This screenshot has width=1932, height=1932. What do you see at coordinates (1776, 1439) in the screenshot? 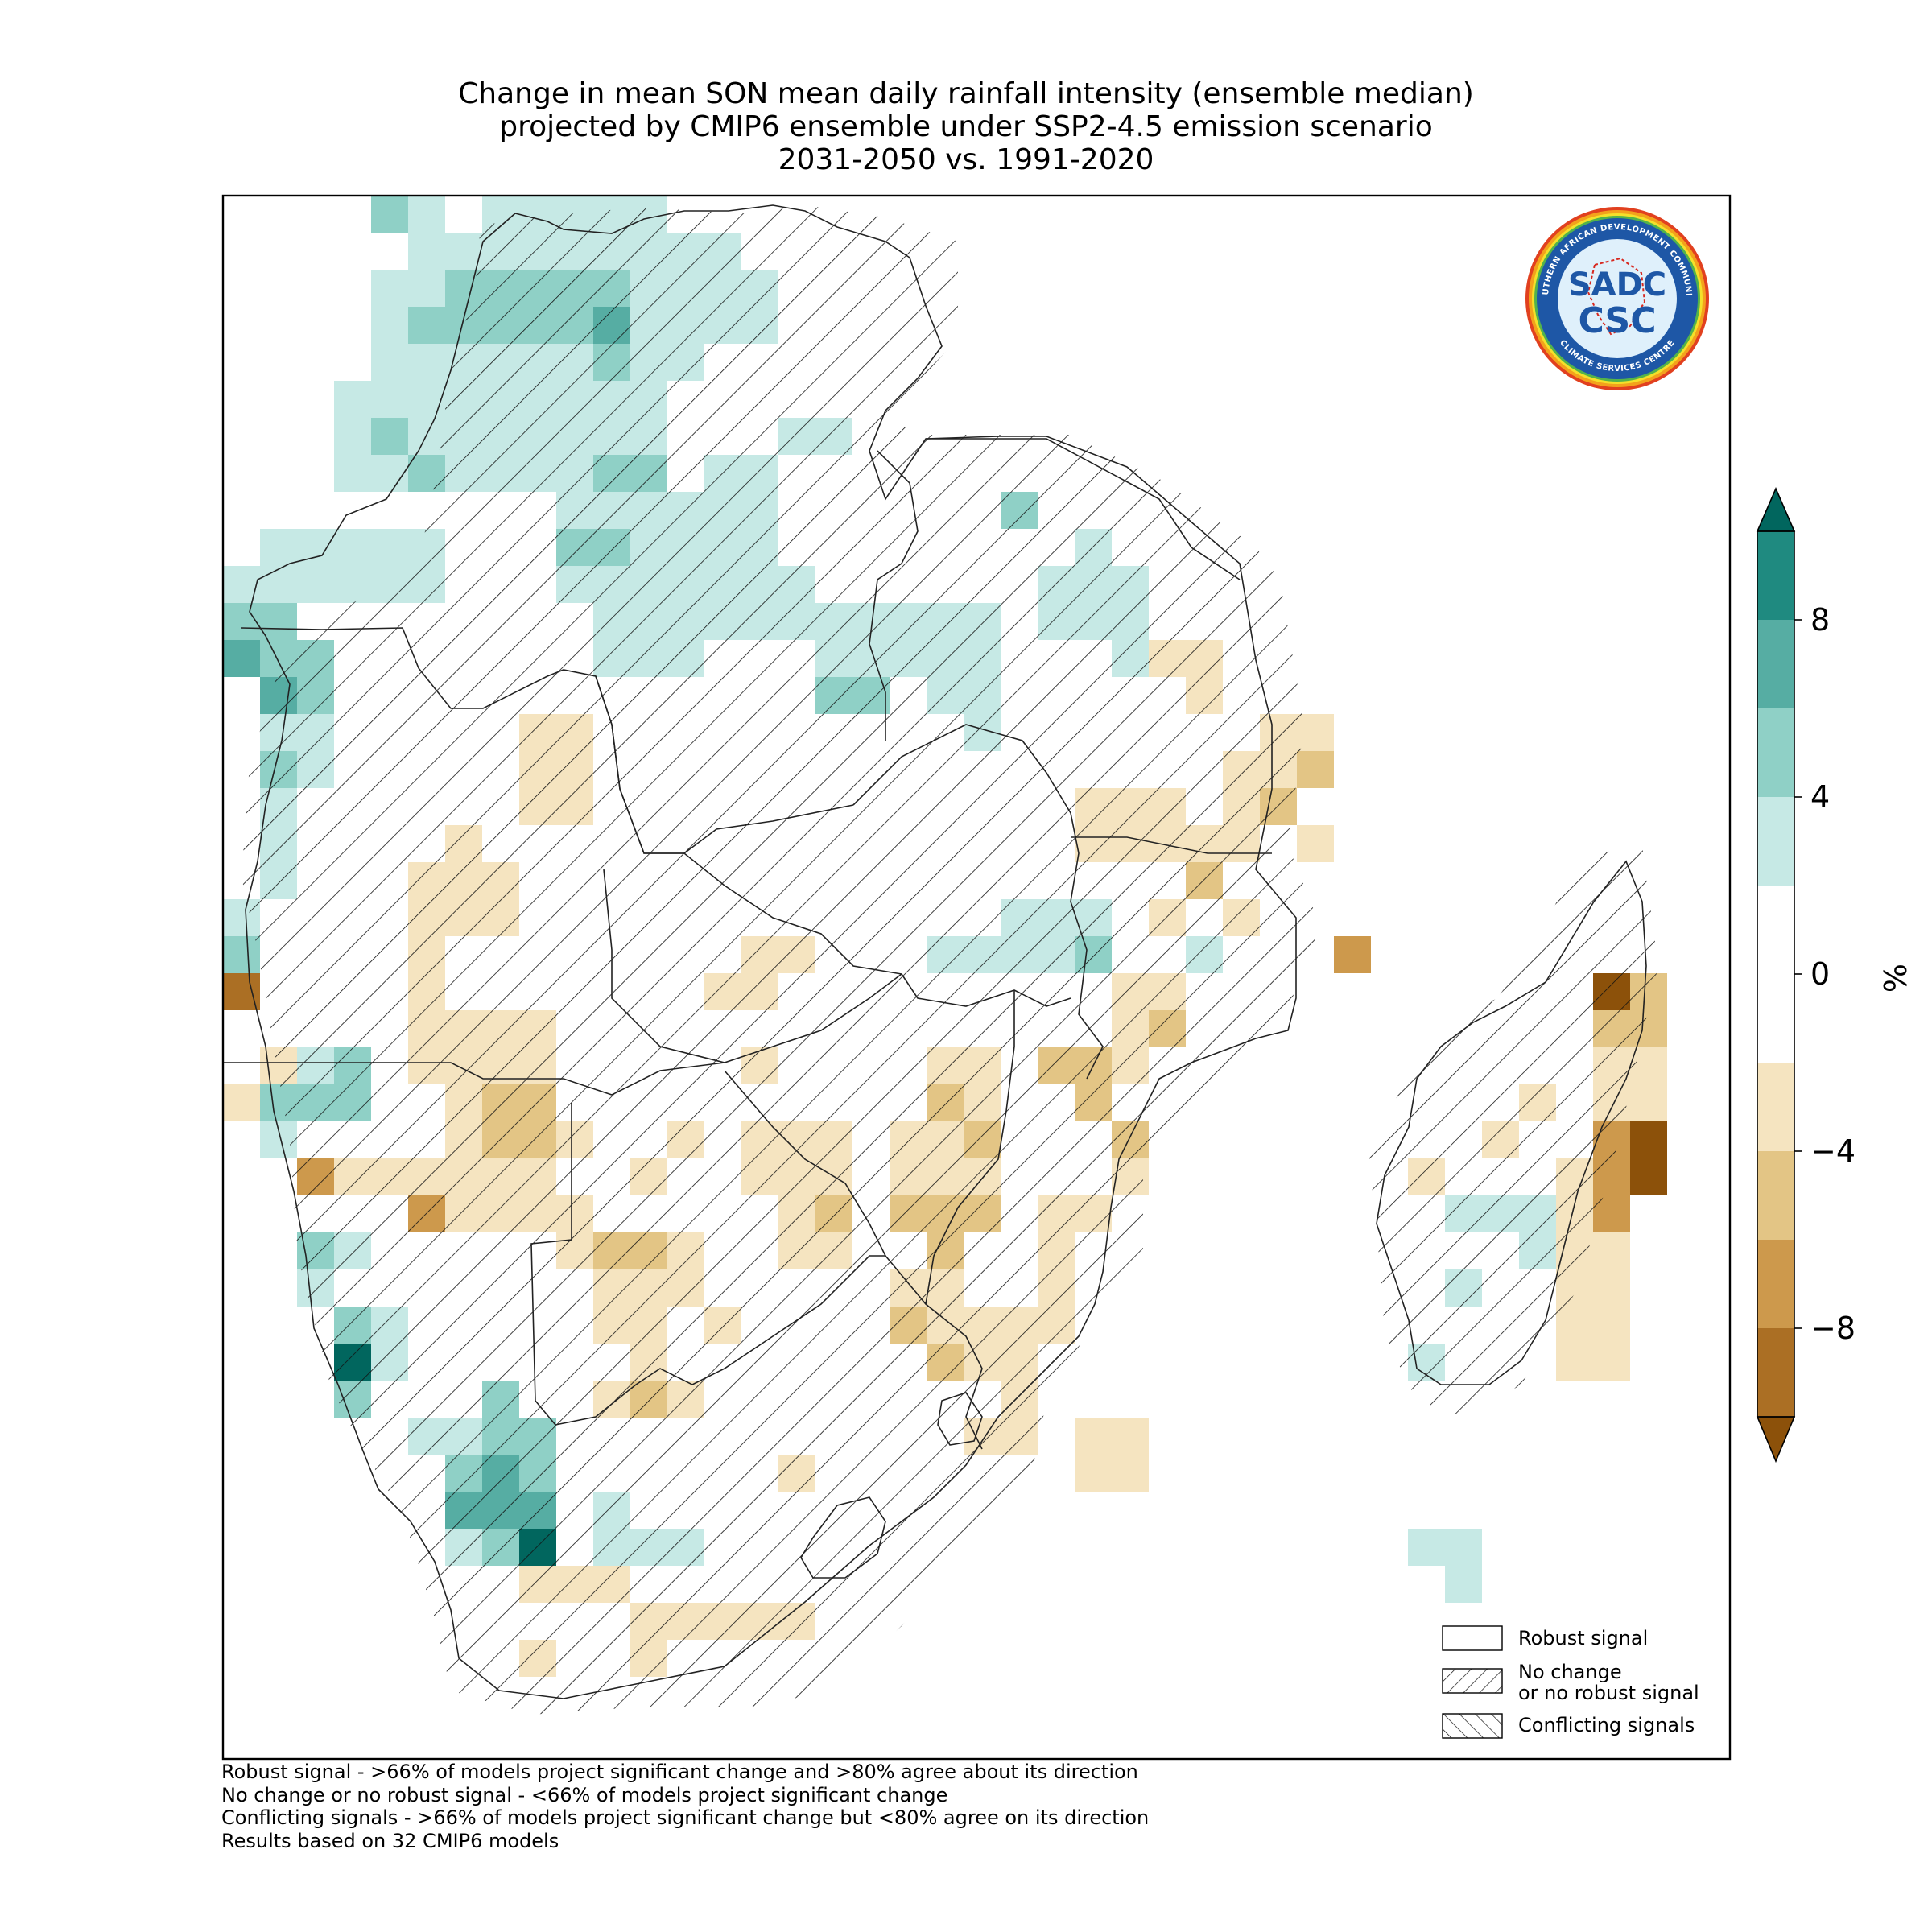
I see `colorbar-under-arrow` at bounding box center [1776, 1439].